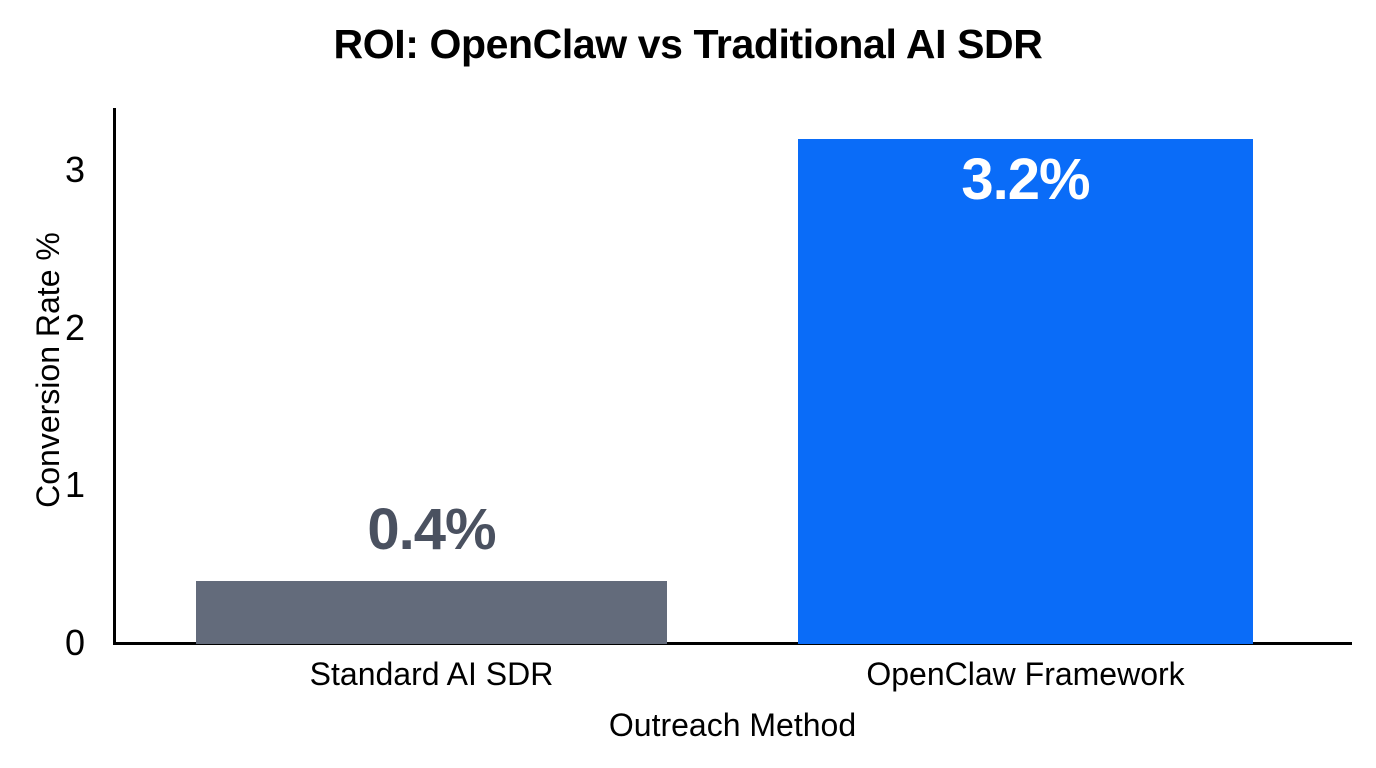 This screenshot has width=1376, height=768. Describe the element at coordinates (732, 725) in the screenshot. I see `x-axis-title: Outreach Method` at that location.